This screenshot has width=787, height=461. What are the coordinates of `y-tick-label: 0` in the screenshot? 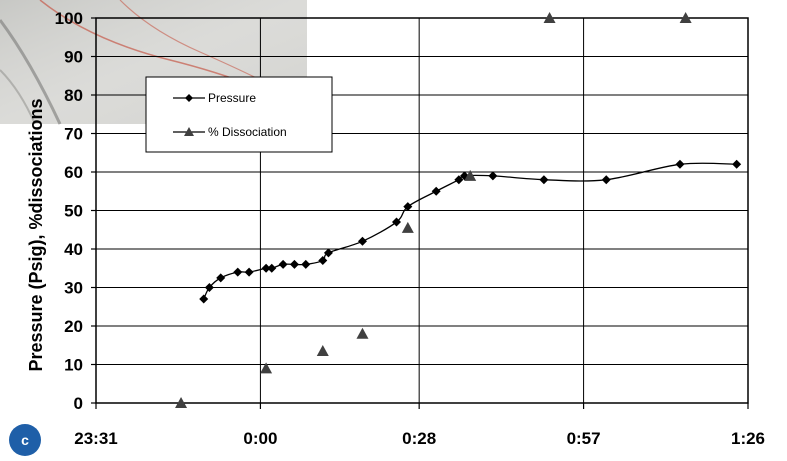 It's located at (78, 403).